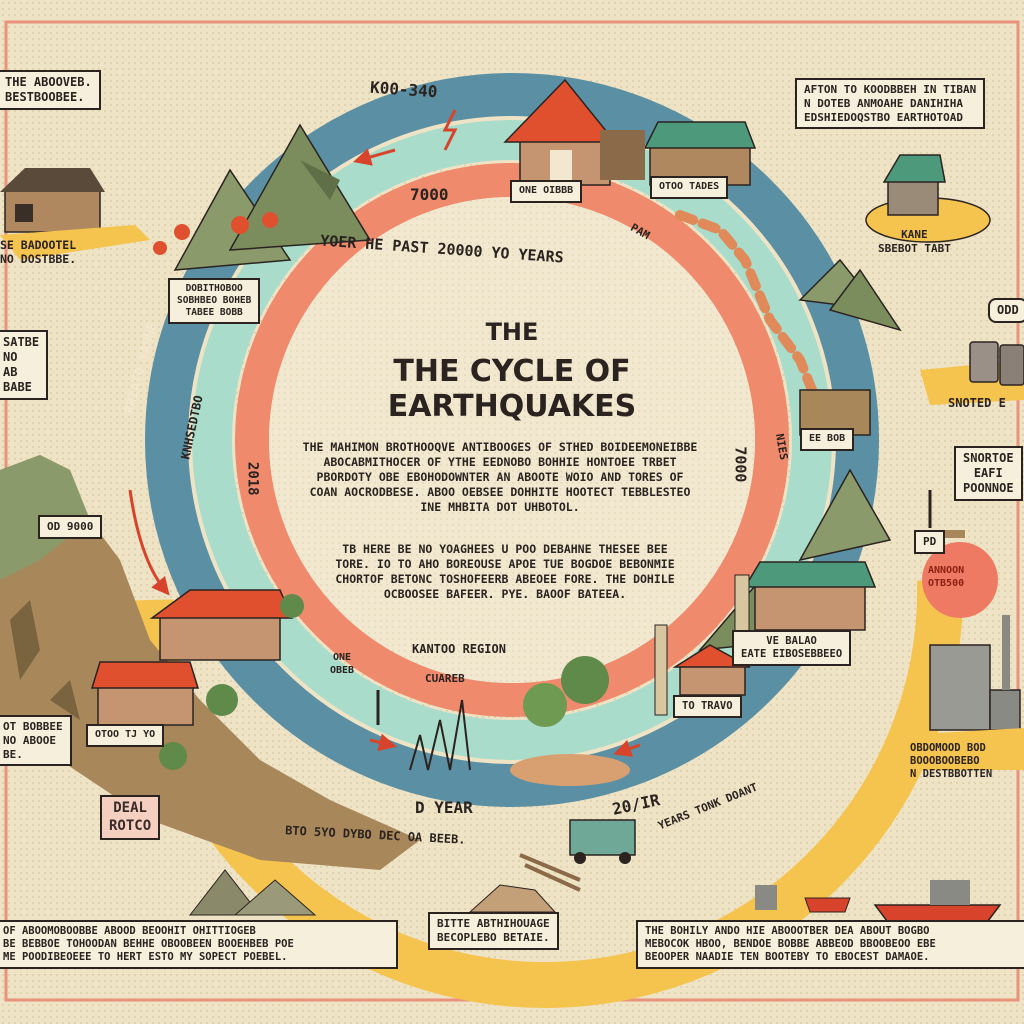  What do you see at coordinates (546, 191) in the screenshot?
I see `house-tag: ONE OIBBB` at bounding box center [546, 191].